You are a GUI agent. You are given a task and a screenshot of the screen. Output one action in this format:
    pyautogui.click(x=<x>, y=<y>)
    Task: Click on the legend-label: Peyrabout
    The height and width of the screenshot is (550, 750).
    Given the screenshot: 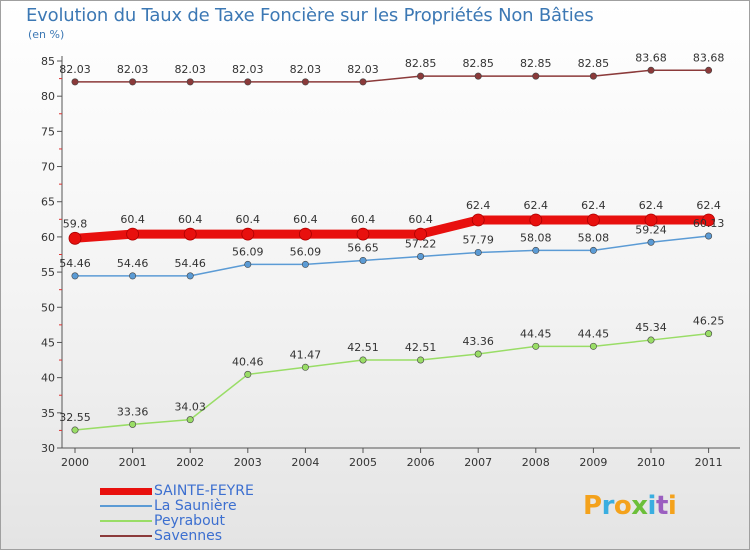 What is the action you would take?
    pyautogui.click(x=189, y=521)
    